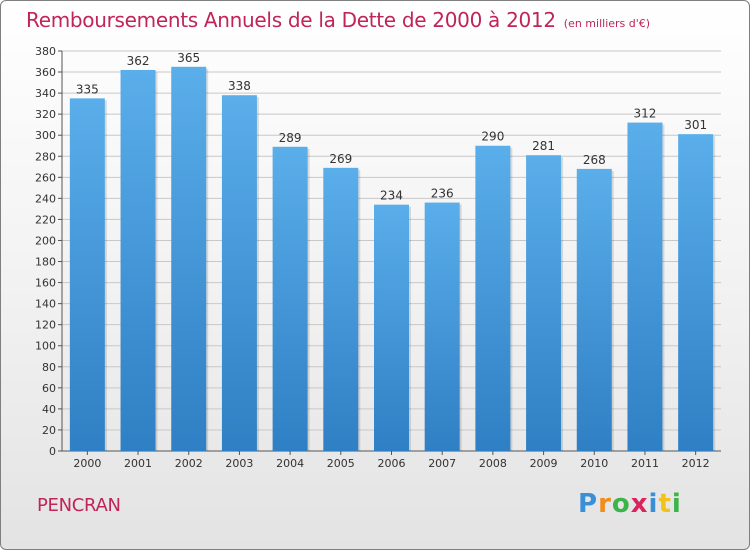 This screenshot has height=550, width=750. Describe the element at coordinates (45, 262) in the screenshot. I see `y-tick-label: 180` at that location.